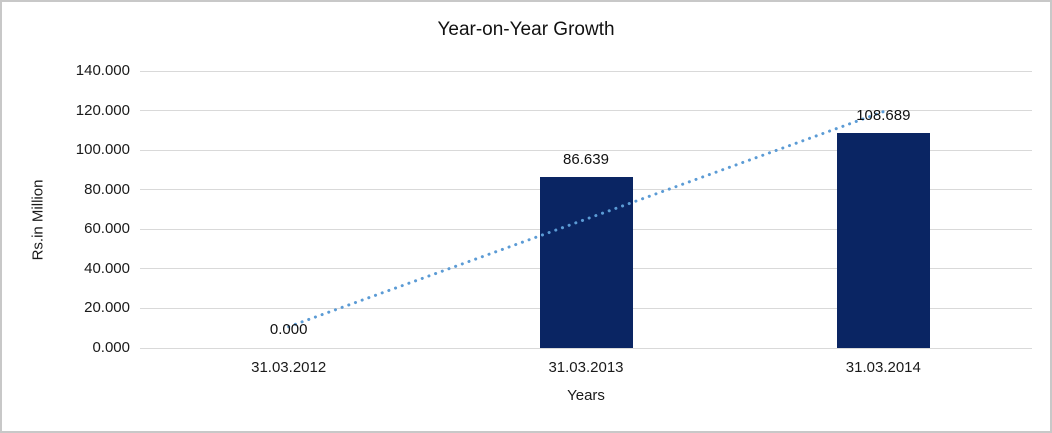  Describe the element at coordinates (102, 150) in the screenshot. I see `y-tick-label: 100.000` at that location.